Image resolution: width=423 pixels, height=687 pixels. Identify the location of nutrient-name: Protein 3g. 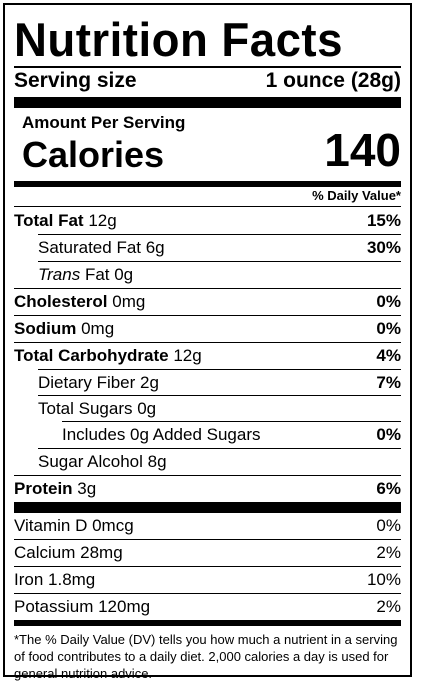
(55, 489).